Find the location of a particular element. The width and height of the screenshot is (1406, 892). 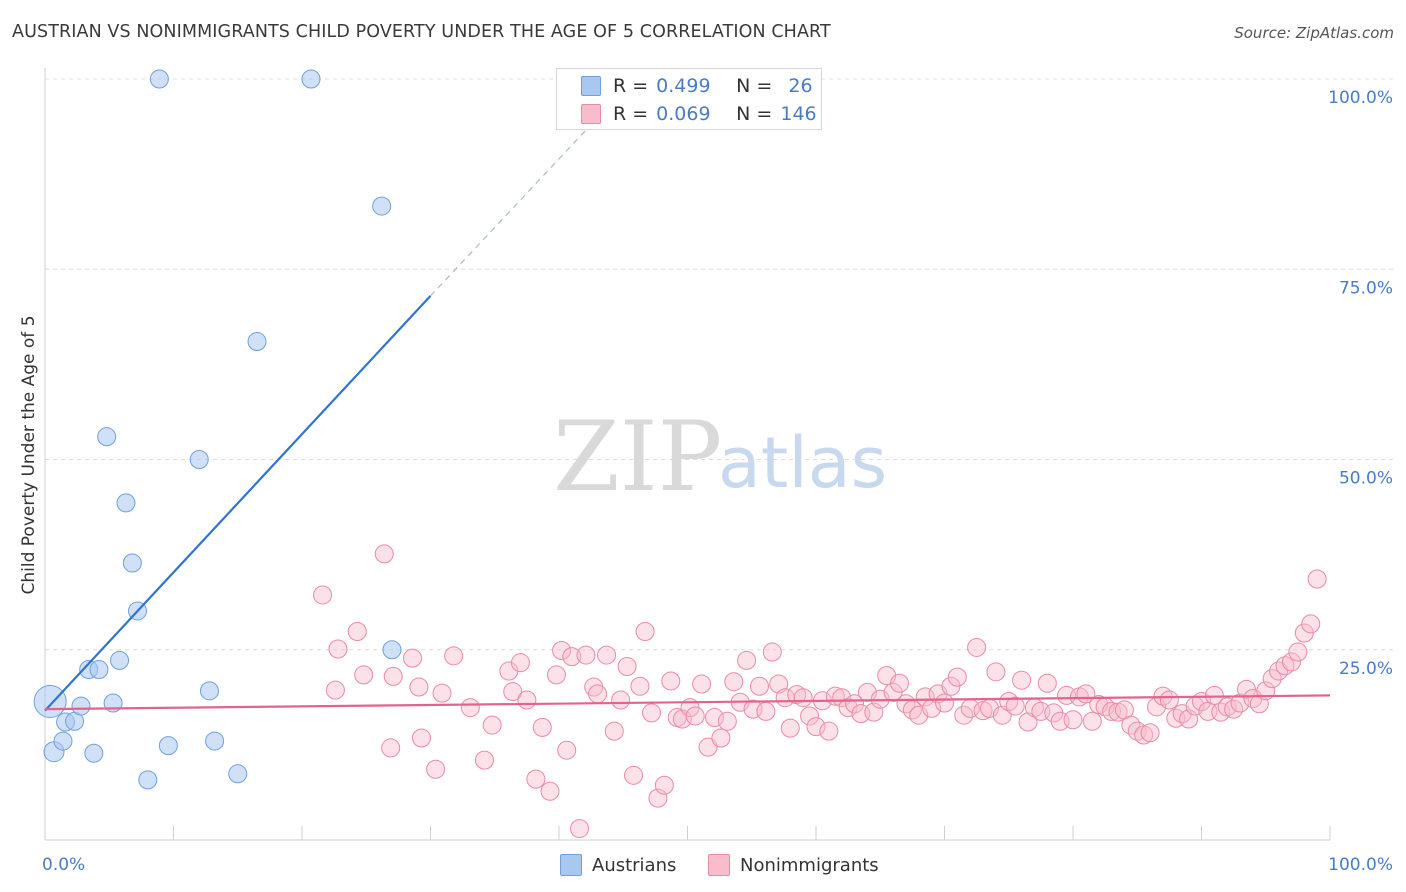

austrians-trend-extension is located at coordinates (511, 210).